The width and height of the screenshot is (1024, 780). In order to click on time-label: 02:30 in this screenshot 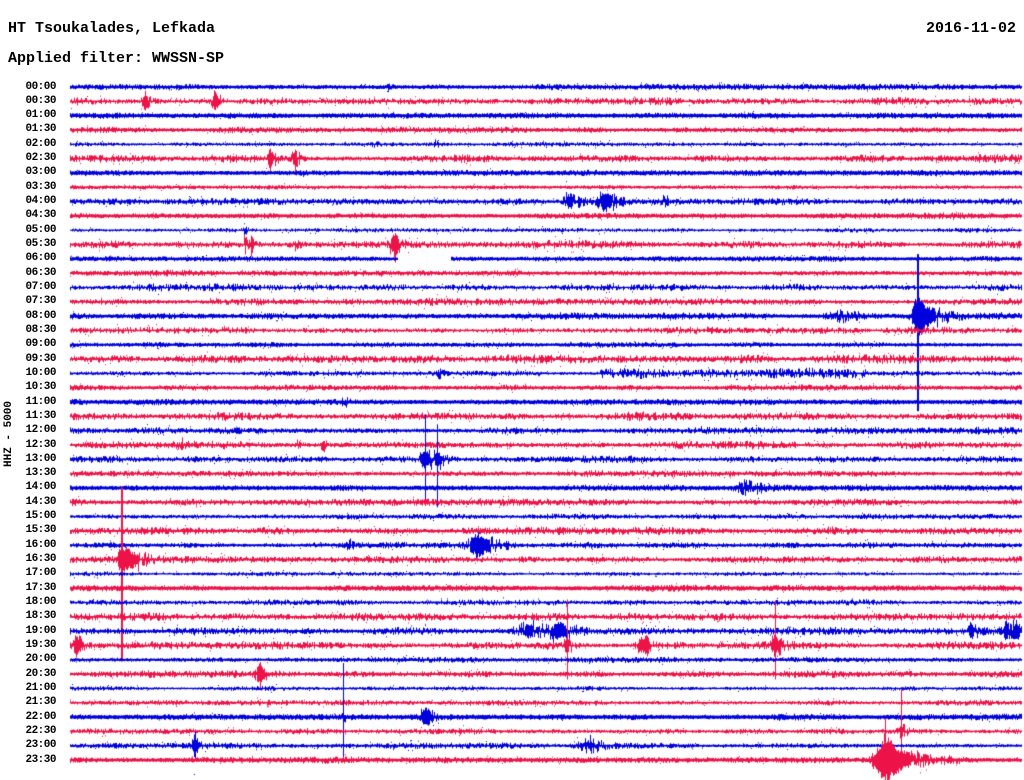, I will do `click(40, 158)`.